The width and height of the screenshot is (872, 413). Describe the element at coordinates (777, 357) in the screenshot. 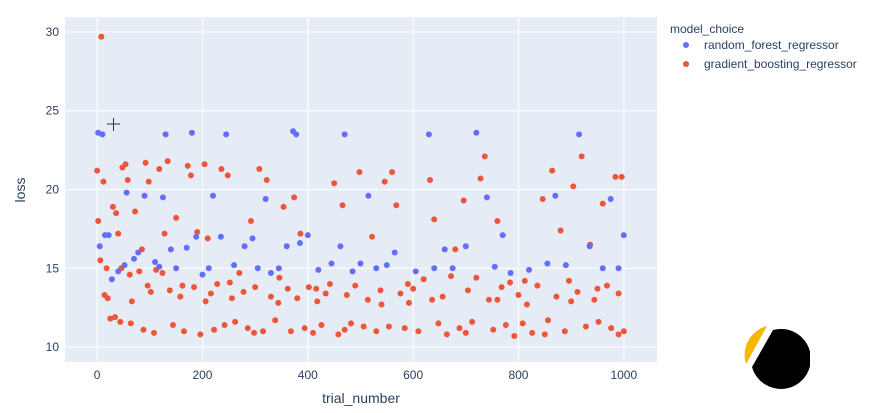

I see `brand-logo-icon` at that location.